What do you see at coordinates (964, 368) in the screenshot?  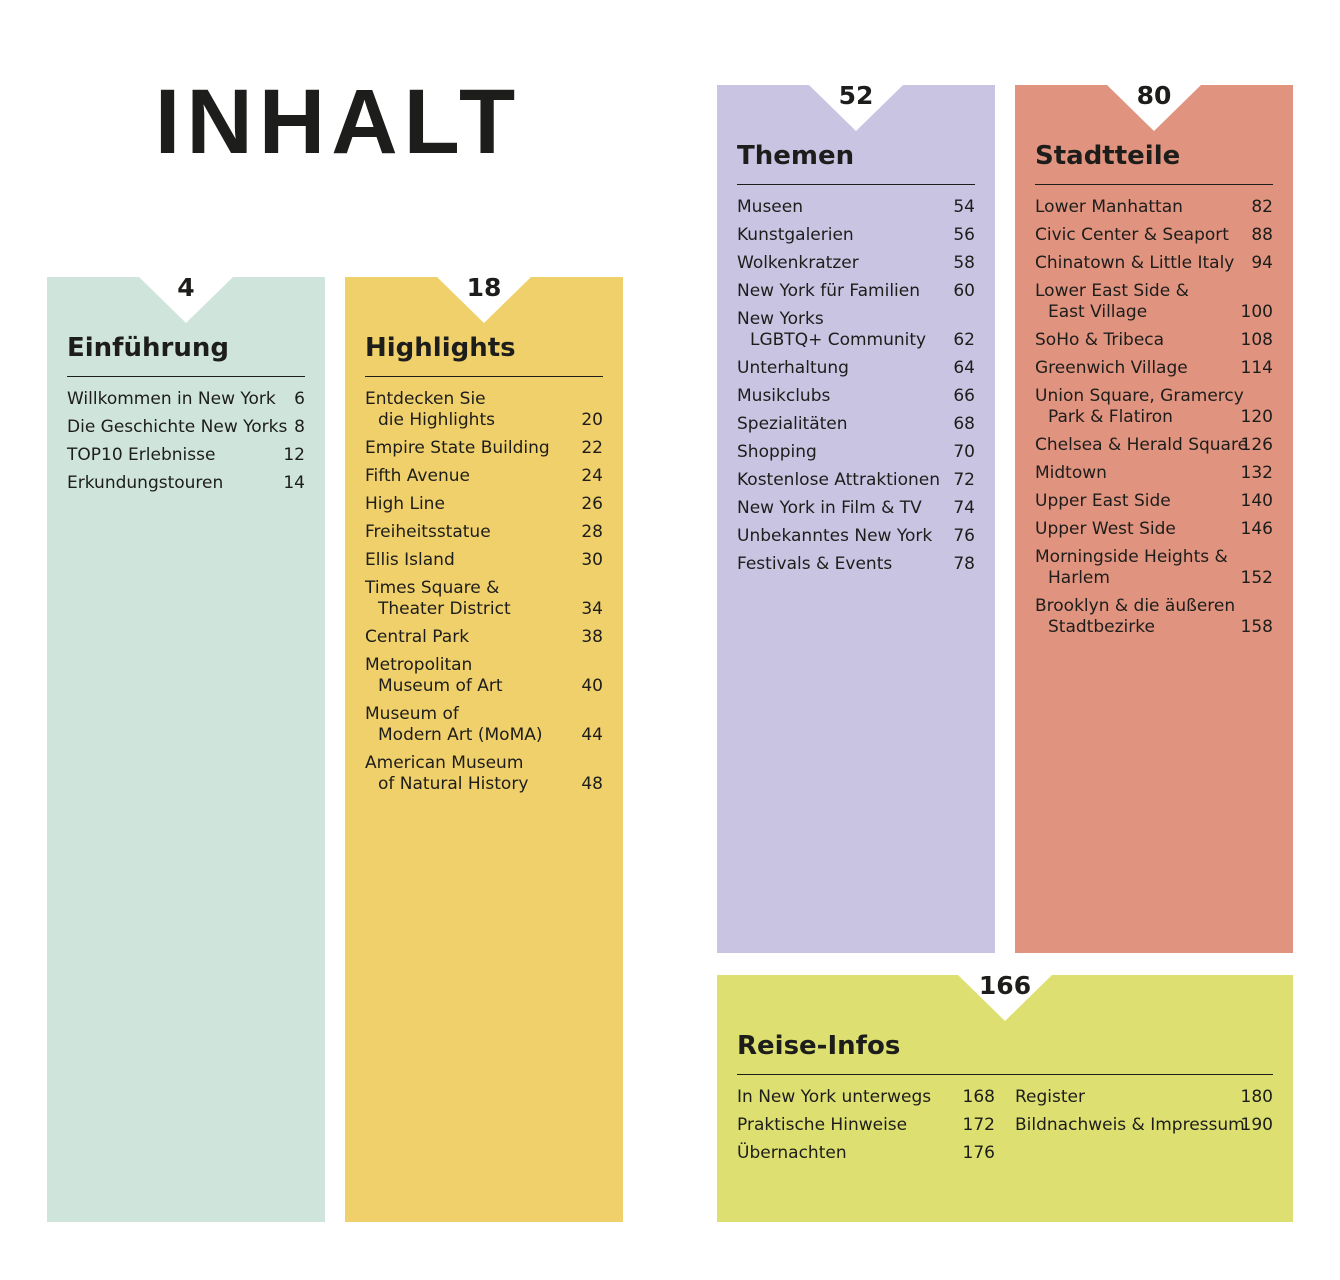 I see `entry-page: 64` at bounding box center [964, 368].